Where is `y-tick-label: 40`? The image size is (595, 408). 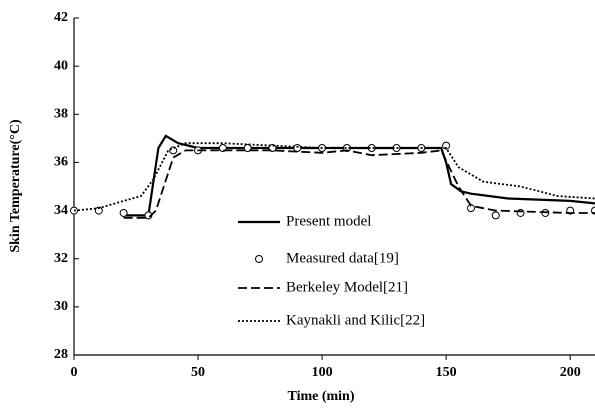 y-tick-label: 40 is located at coordinates (61, 65).